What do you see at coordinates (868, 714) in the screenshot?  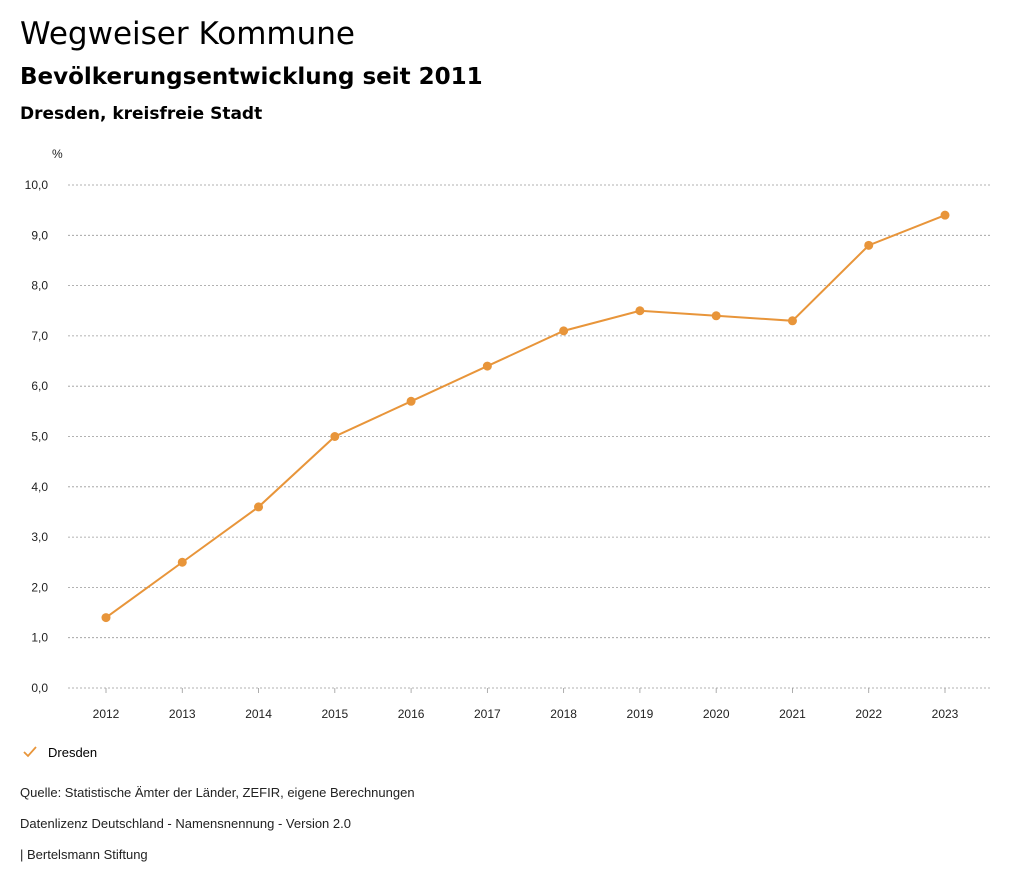 I see `x-tick-label: 2022` at bounding box center [868, 714].